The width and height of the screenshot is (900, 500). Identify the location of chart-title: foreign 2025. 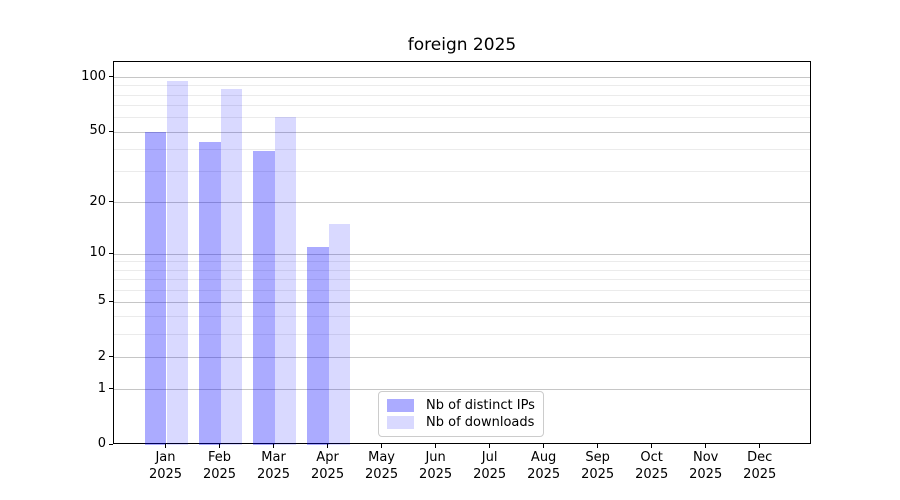
(462, 45).